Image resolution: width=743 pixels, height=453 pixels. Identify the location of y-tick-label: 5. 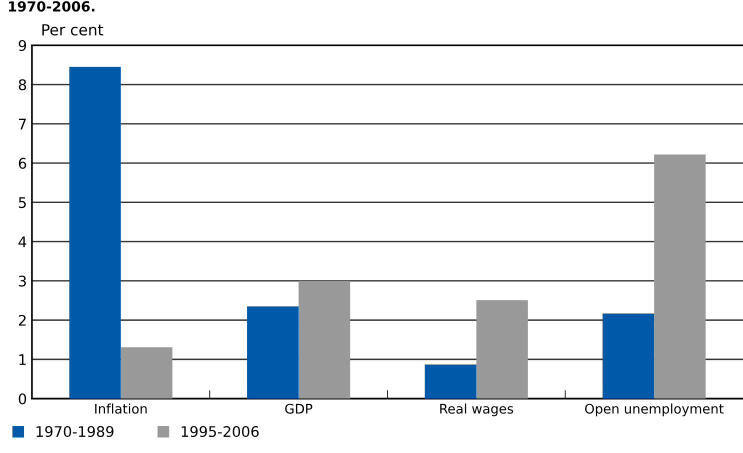
(22, 202).